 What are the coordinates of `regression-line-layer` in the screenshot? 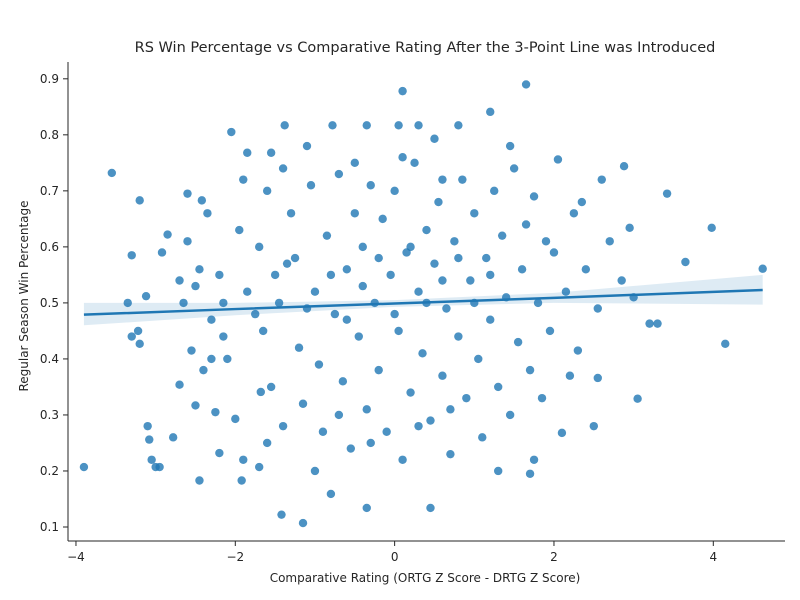 It's located at (423, 302).